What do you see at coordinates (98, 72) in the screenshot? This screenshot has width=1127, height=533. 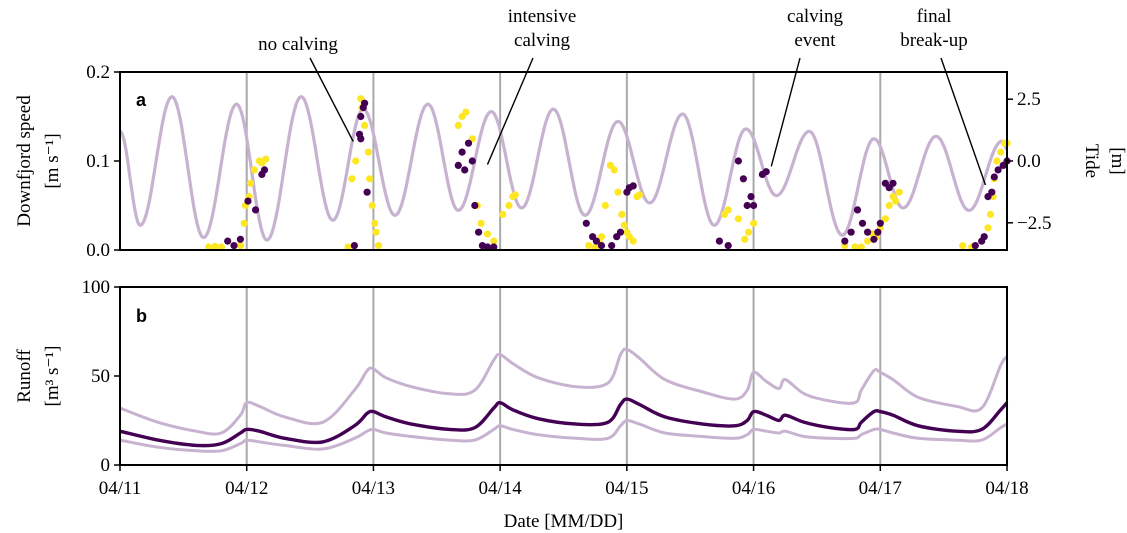 I see `y-tick-label: 0.2` at bounding box center [98, 72].